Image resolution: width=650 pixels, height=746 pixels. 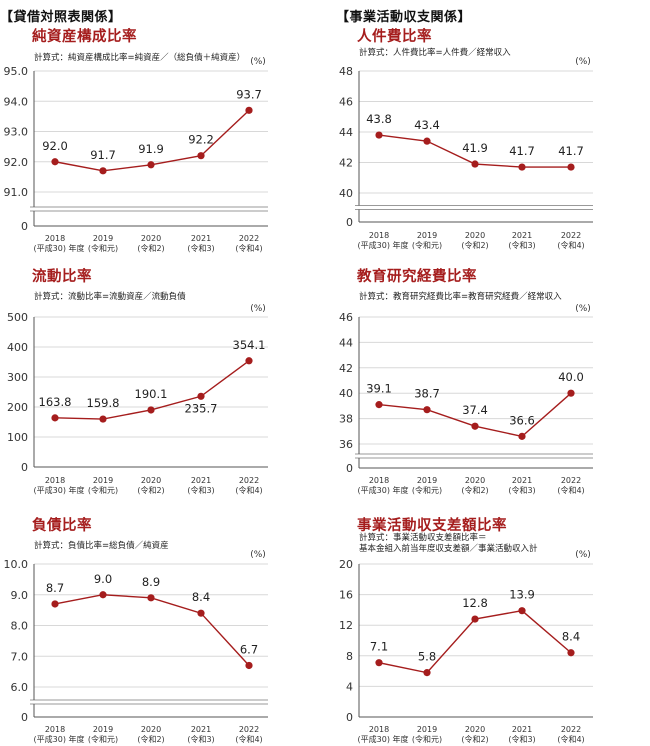 I want to click on data-label: 163.8, so click(x=55, y=402).